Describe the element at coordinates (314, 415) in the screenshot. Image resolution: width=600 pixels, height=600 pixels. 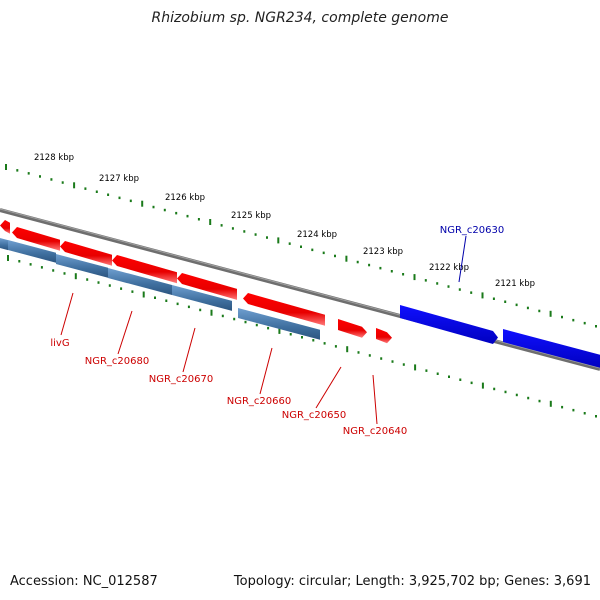
I see `gene-label: NGR_c20650` at that location.